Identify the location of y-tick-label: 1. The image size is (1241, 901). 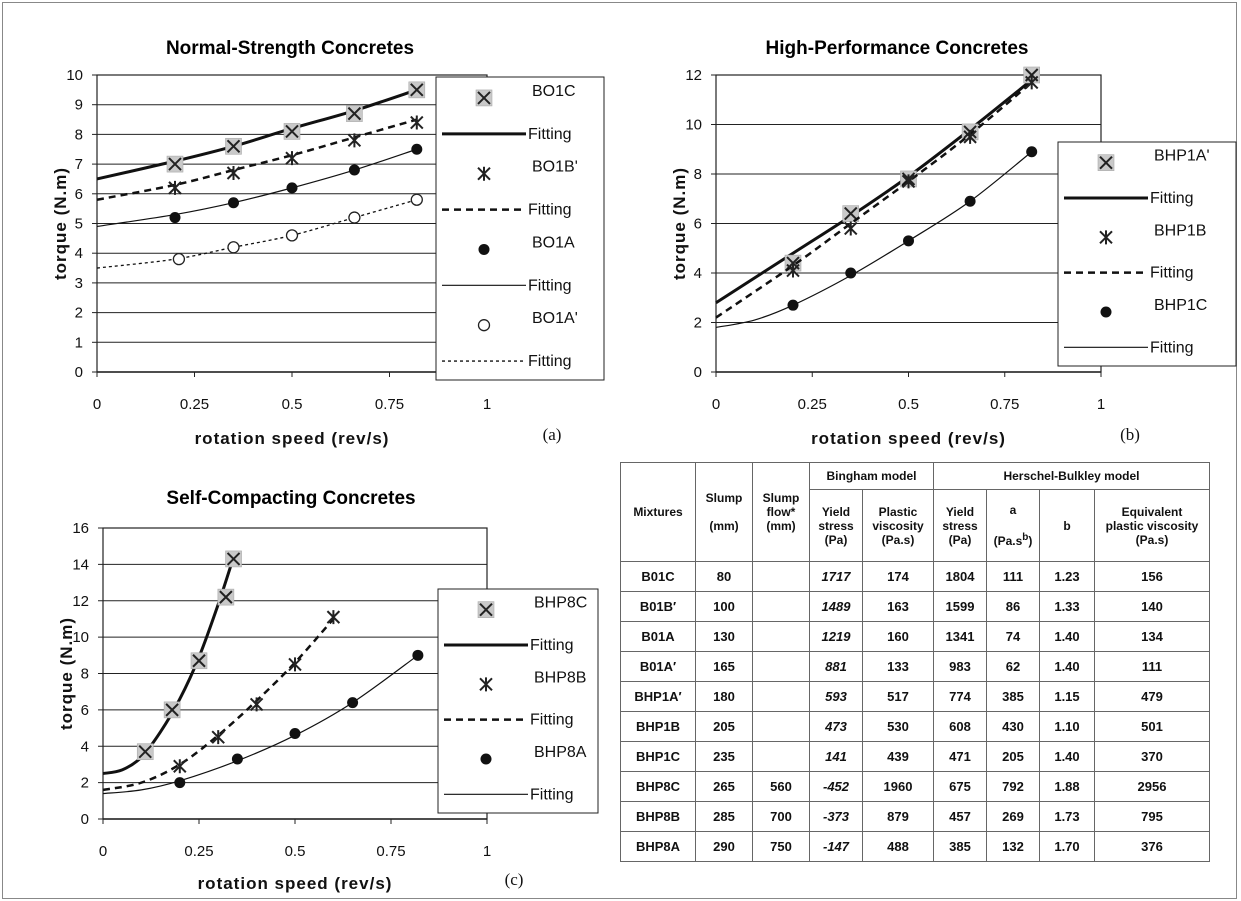
(79, 342).